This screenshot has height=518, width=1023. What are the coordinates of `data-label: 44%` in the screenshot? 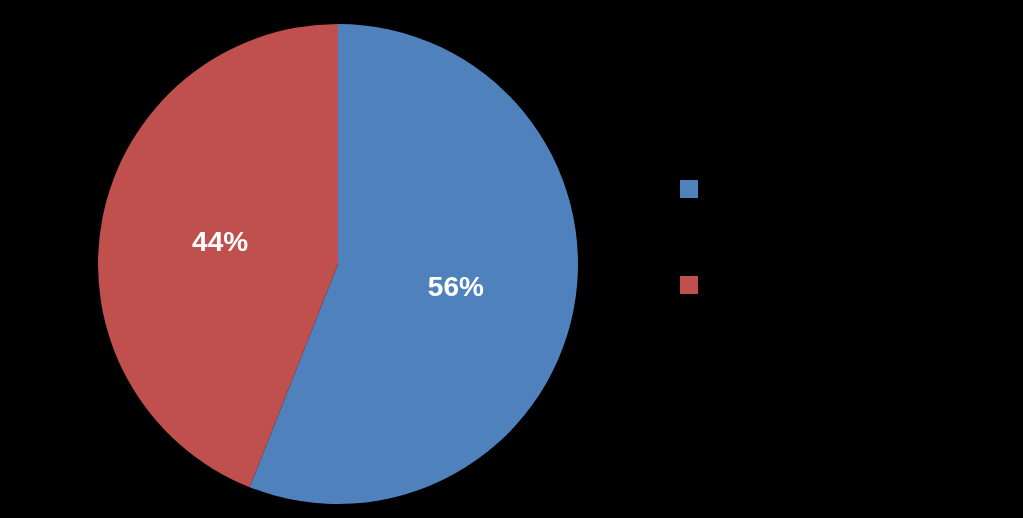 It's located at (220, 242).